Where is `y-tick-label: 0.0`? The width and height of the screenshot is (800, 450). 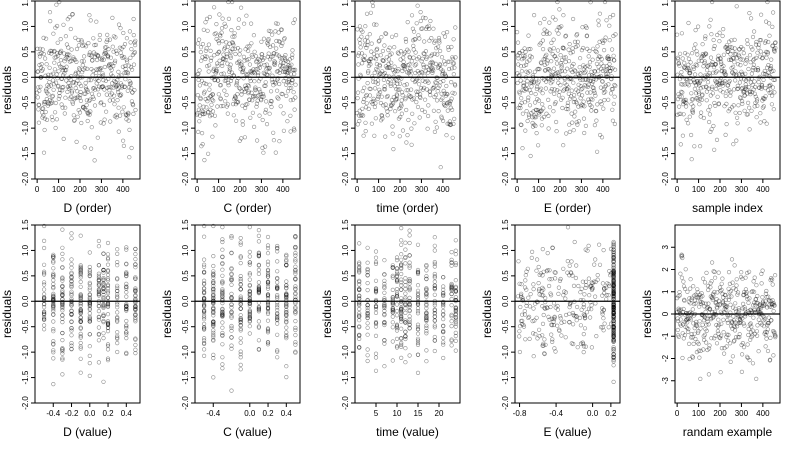 y-tick-label: 0.0 is located at coordinates (505, 301).